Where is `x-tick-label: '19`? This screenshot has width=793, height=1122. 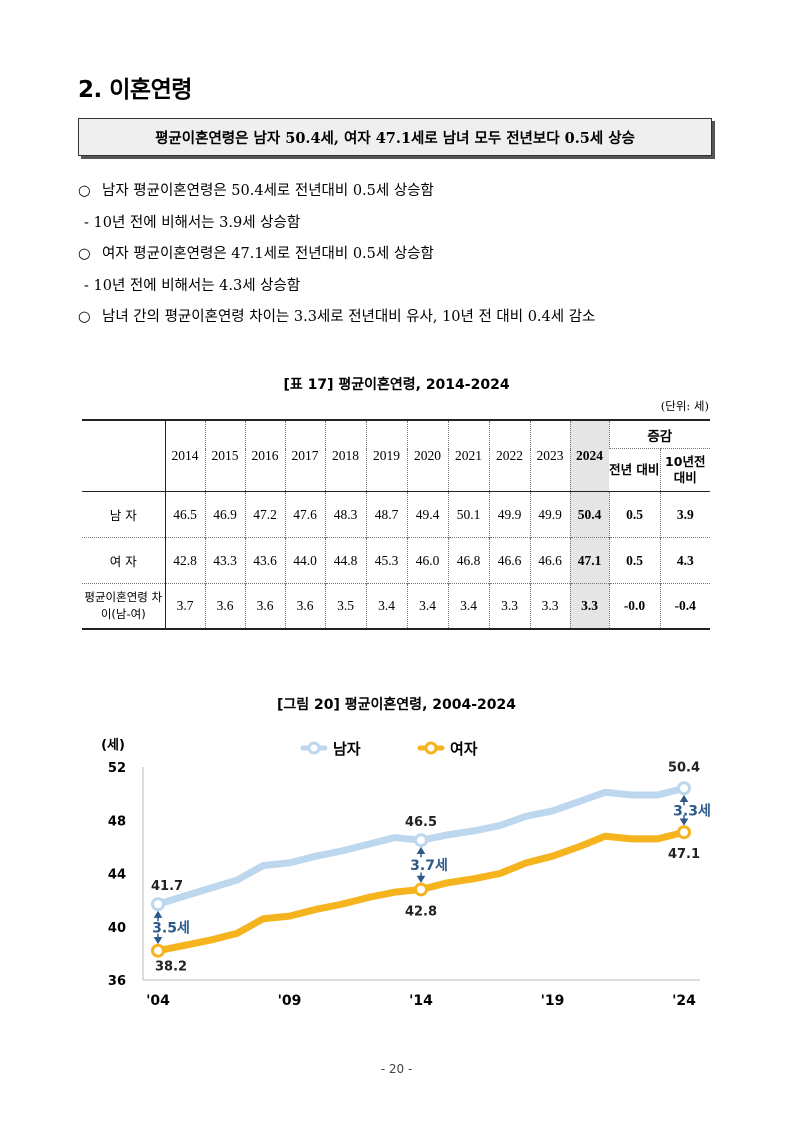
x-tick-label: '19 is located at coordinates (553, 1001).